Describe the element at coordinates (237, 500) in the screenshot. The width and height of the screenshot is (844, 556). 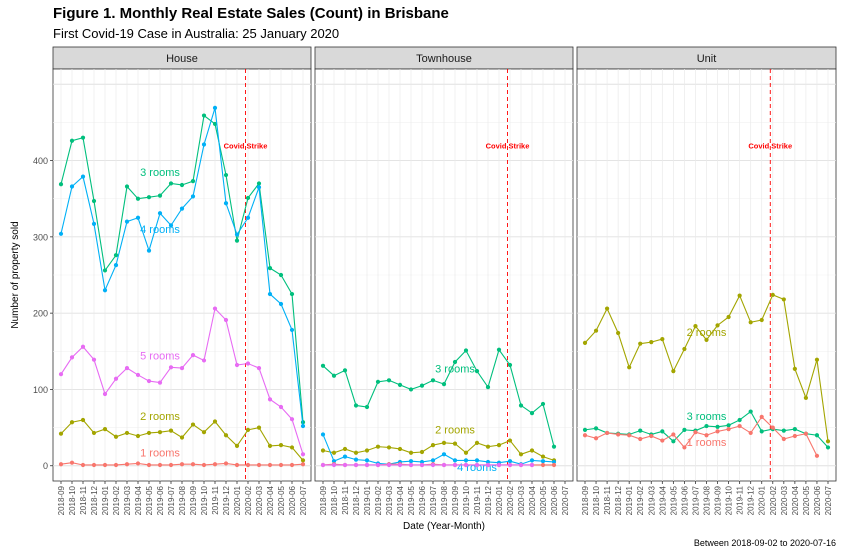
I see `x-tick-label: 2020-01` at that location.